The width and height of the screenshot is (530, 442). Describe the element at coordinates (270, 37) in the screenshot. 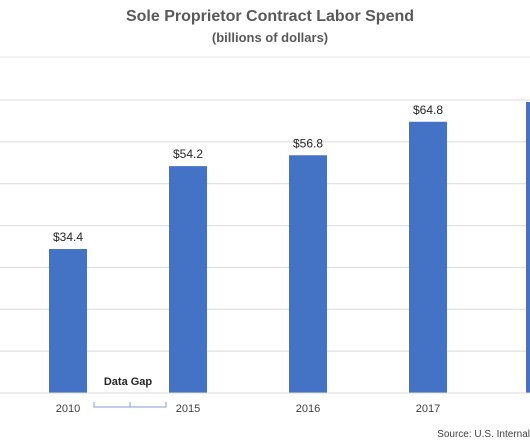

I see `chart-subtitle: (billions of dollars)` at that location.